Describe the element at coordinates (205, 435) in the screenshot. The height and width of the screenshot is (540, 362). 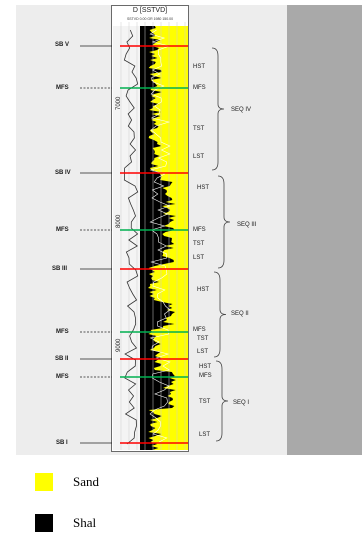
I see `tract-lst-4: LST` at that location.